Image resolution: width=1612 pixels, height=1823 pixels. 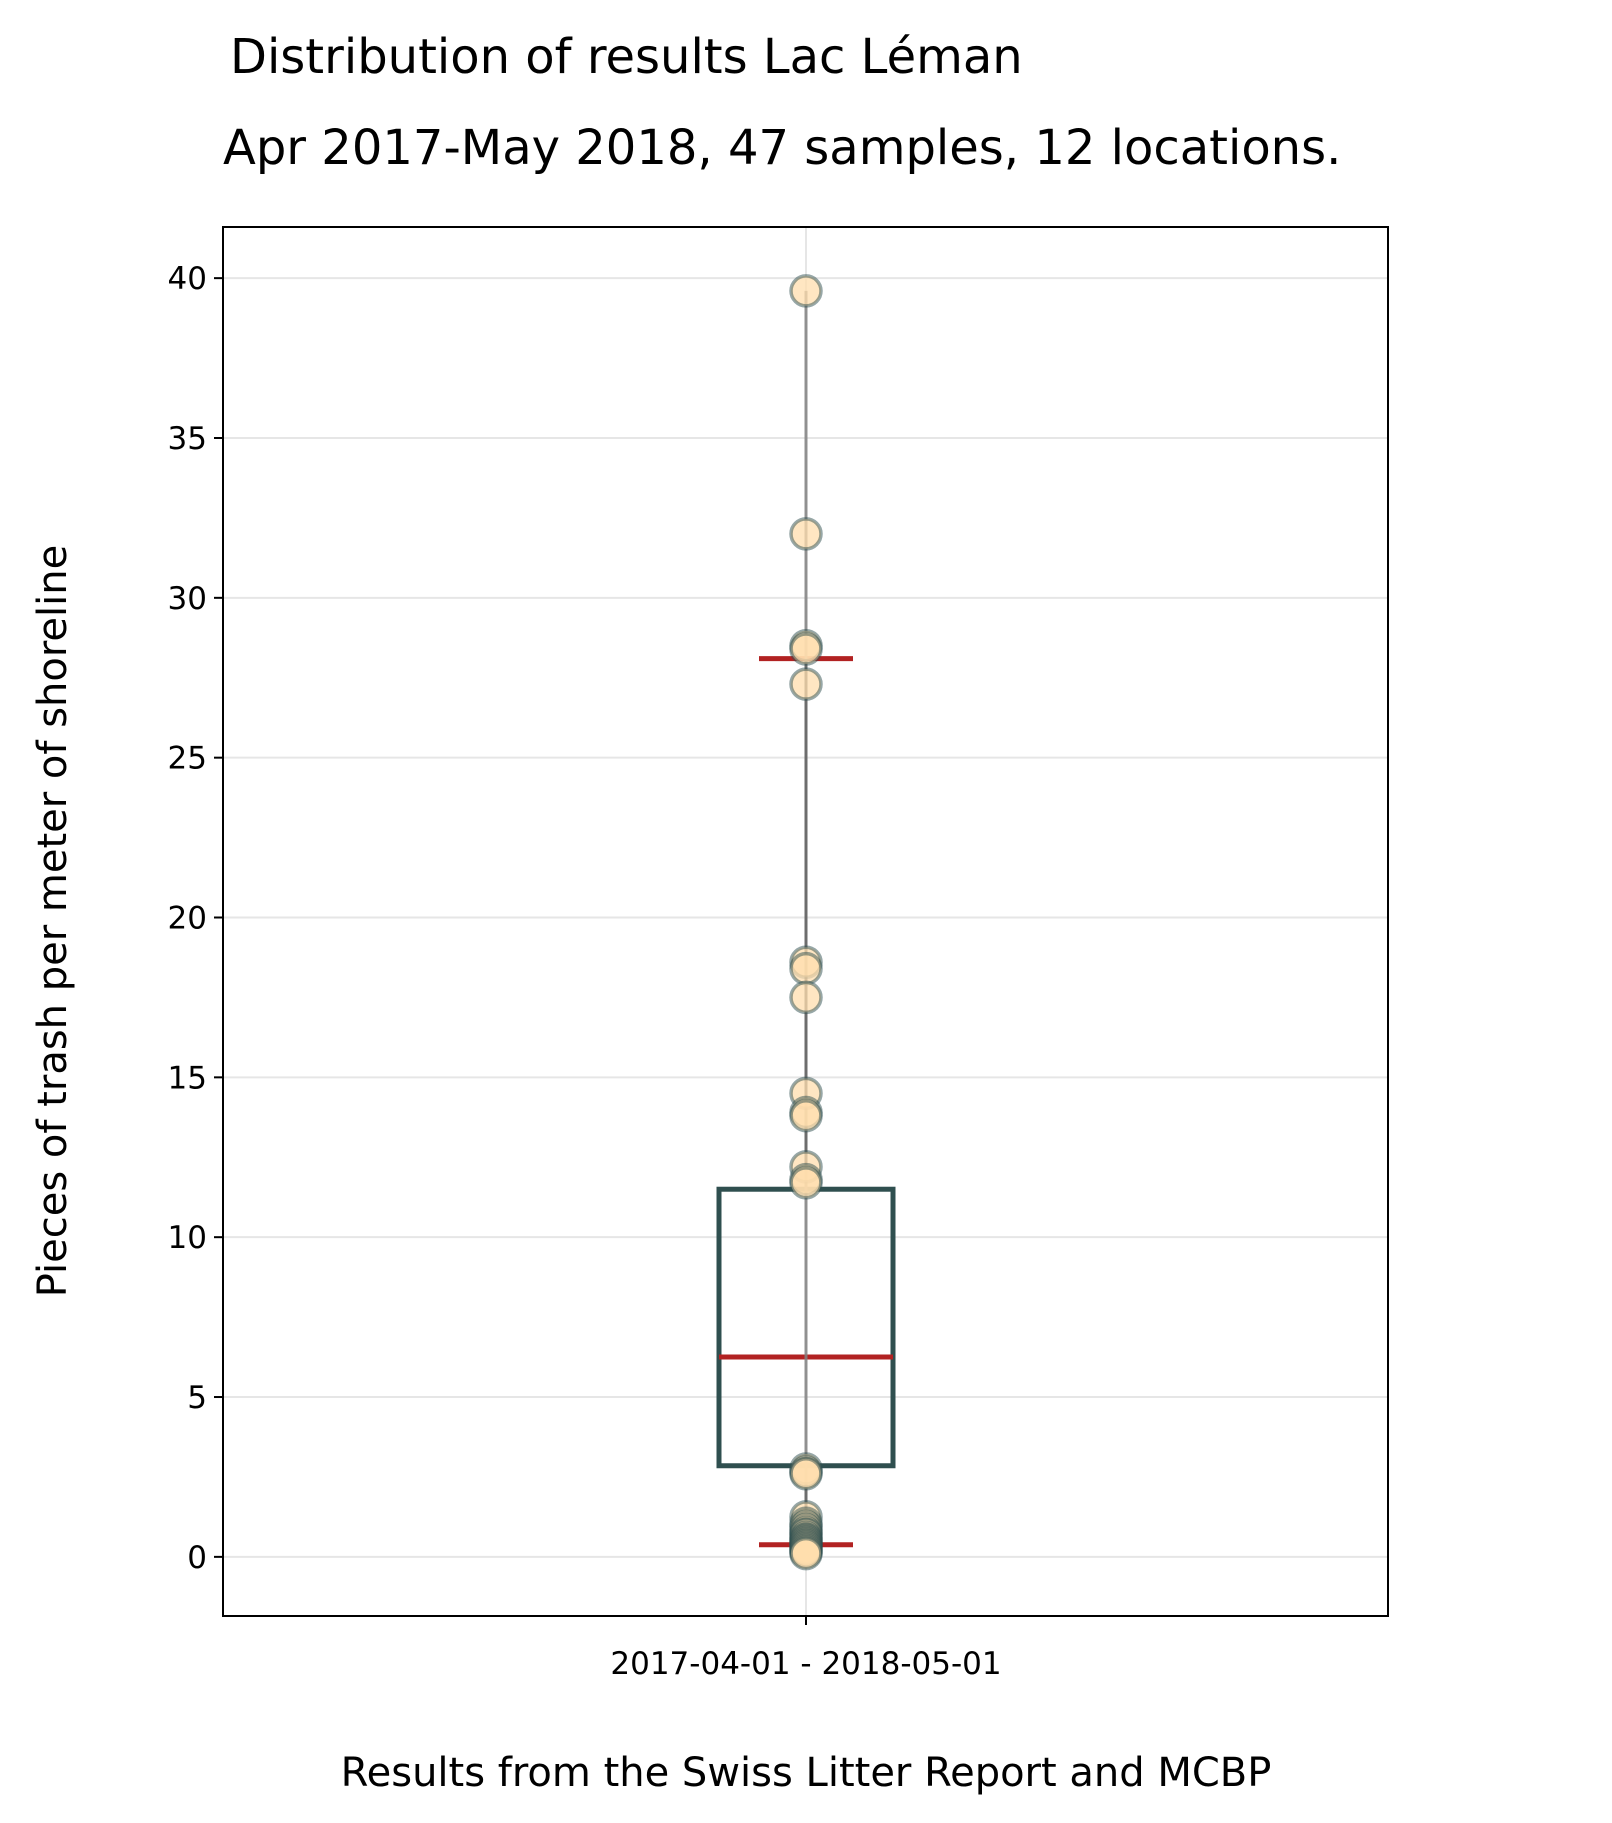 I want to click on data-points, so click(x=806, y=922).